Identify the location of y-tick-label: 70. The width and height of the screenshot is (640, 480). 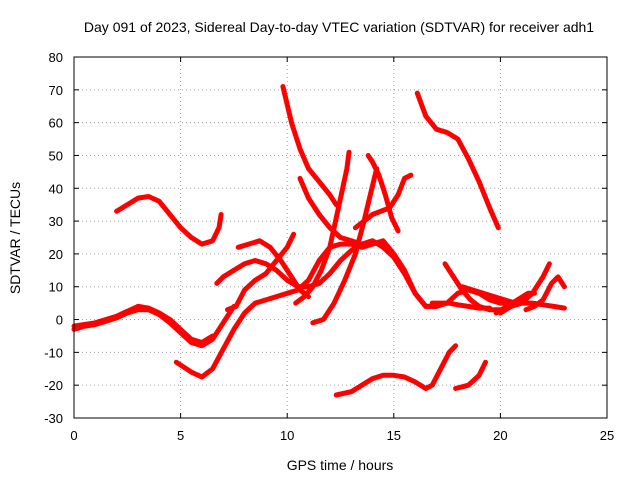
(56, 90).